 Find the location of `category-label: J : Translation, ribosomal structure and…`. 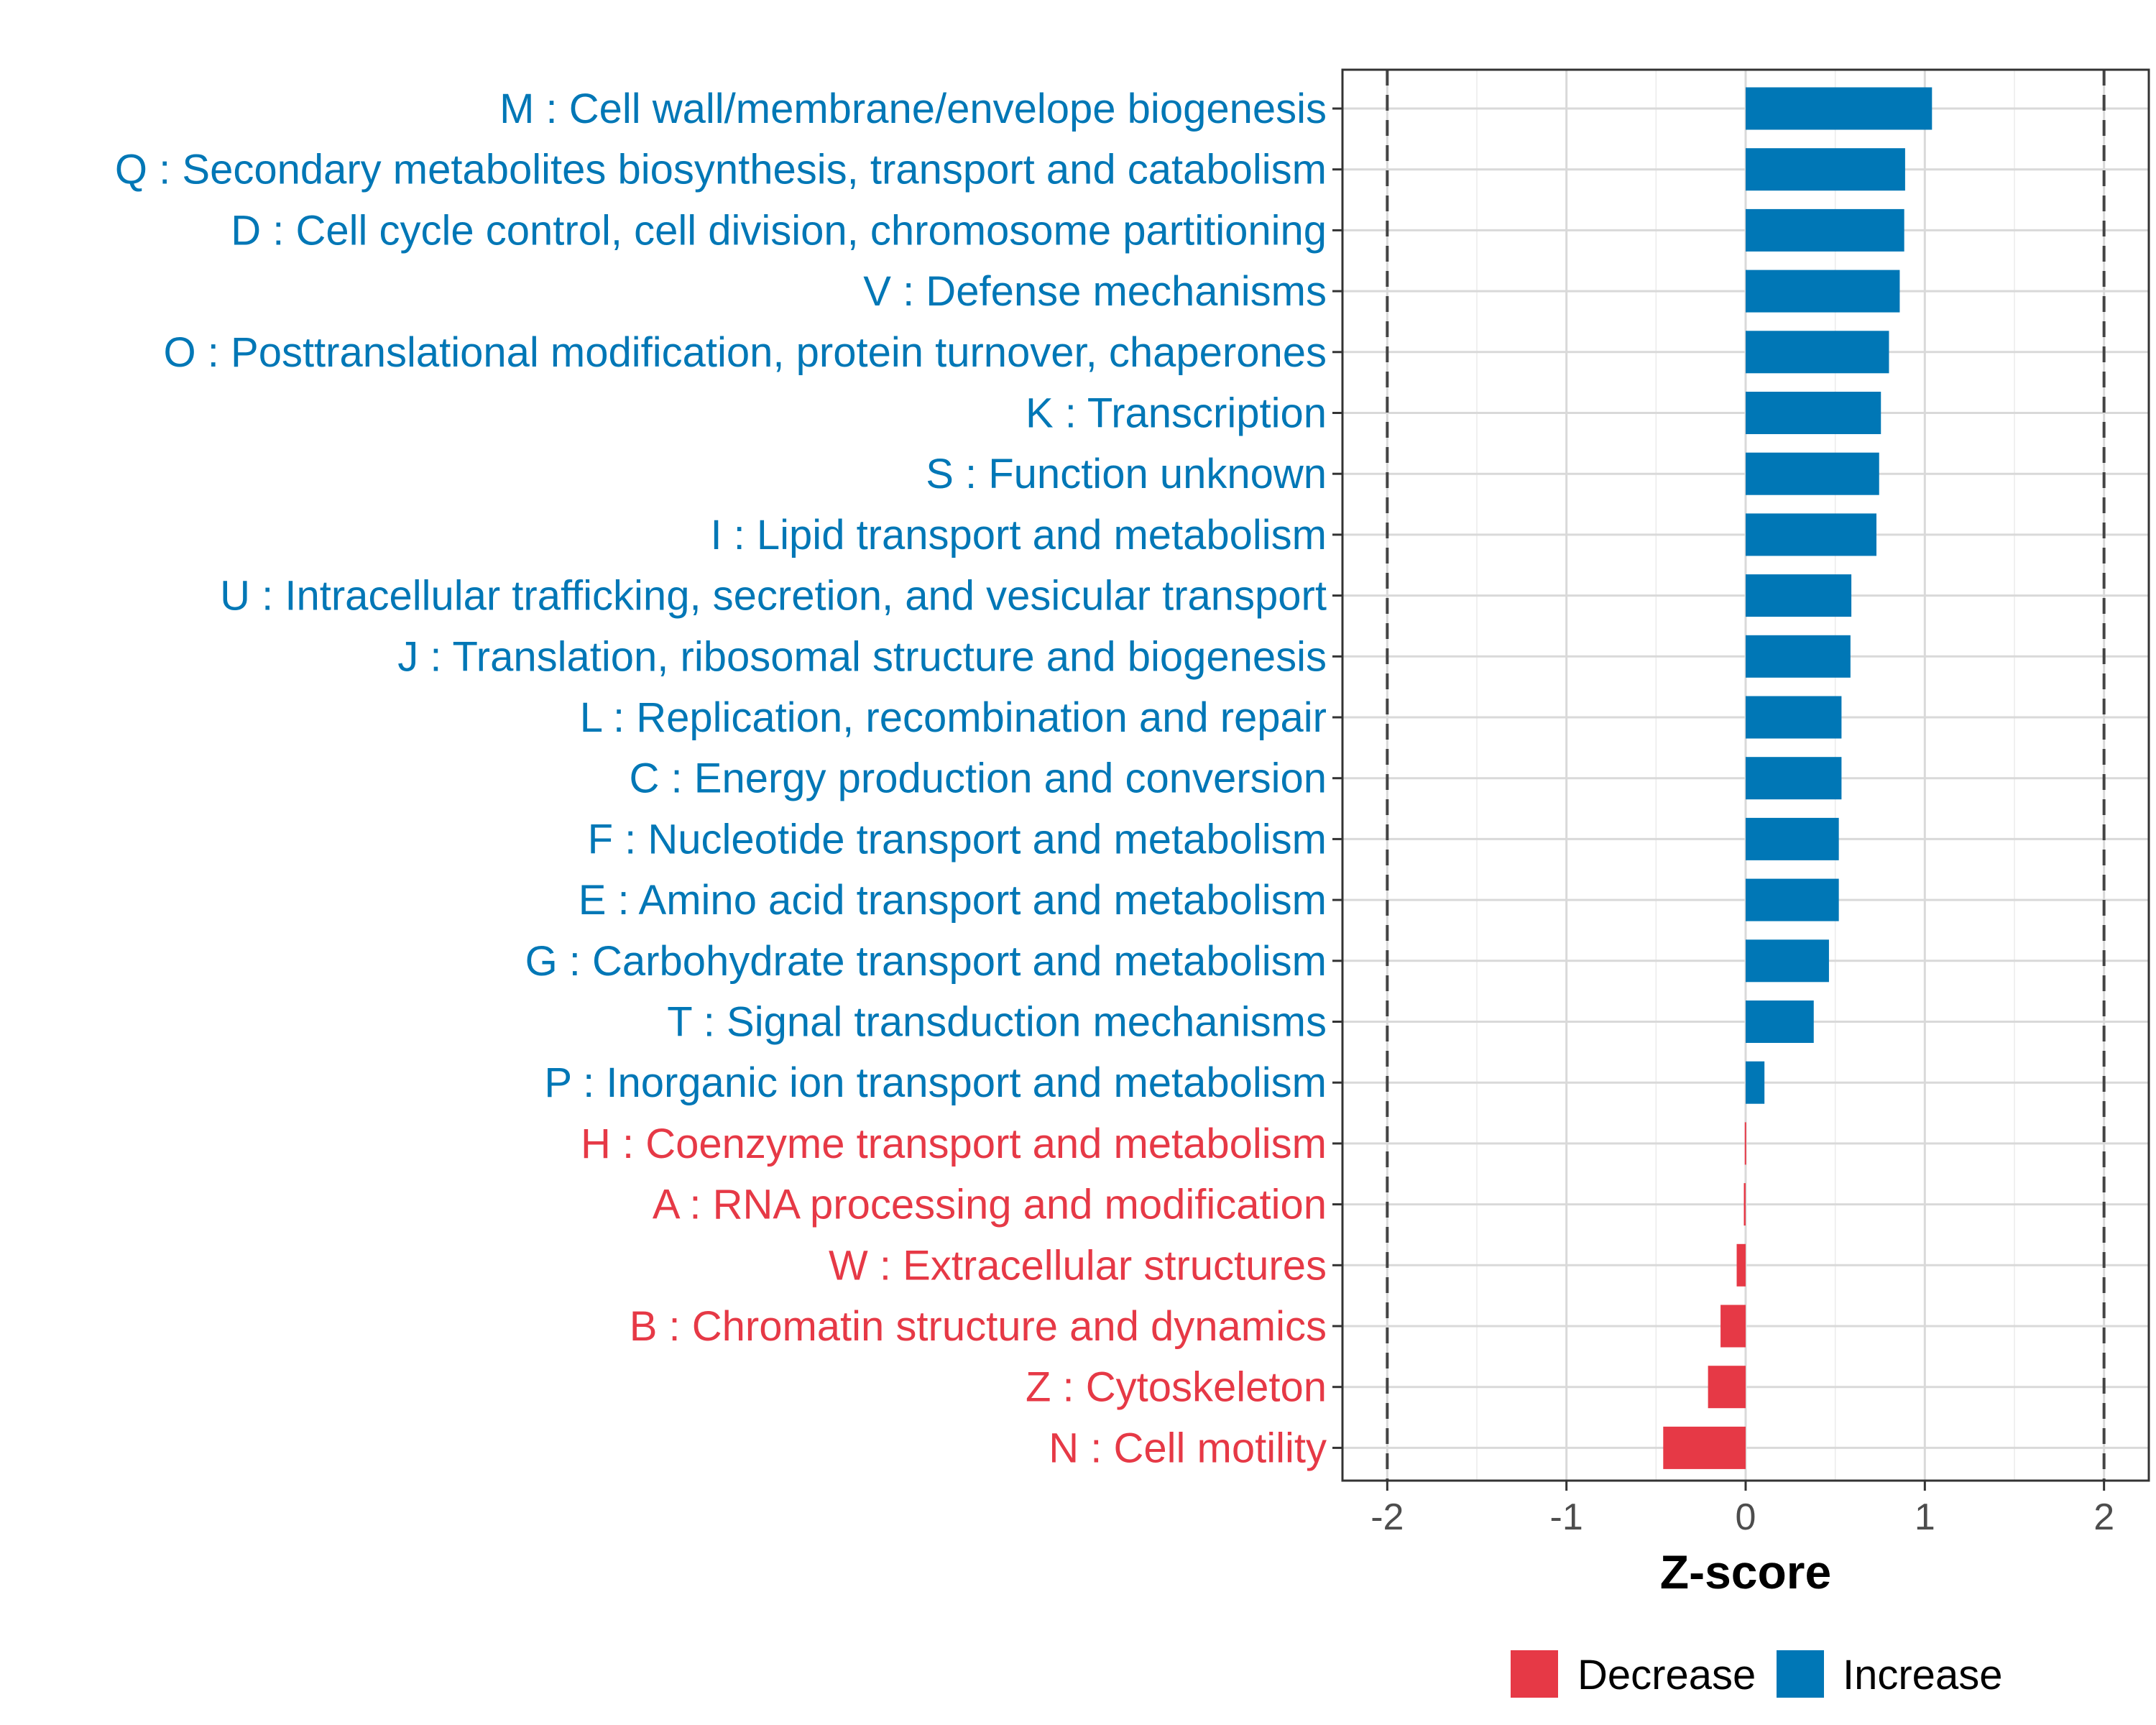

category-label: J : Translation, ribosomal structure and… is located at coordinates (862, 656).